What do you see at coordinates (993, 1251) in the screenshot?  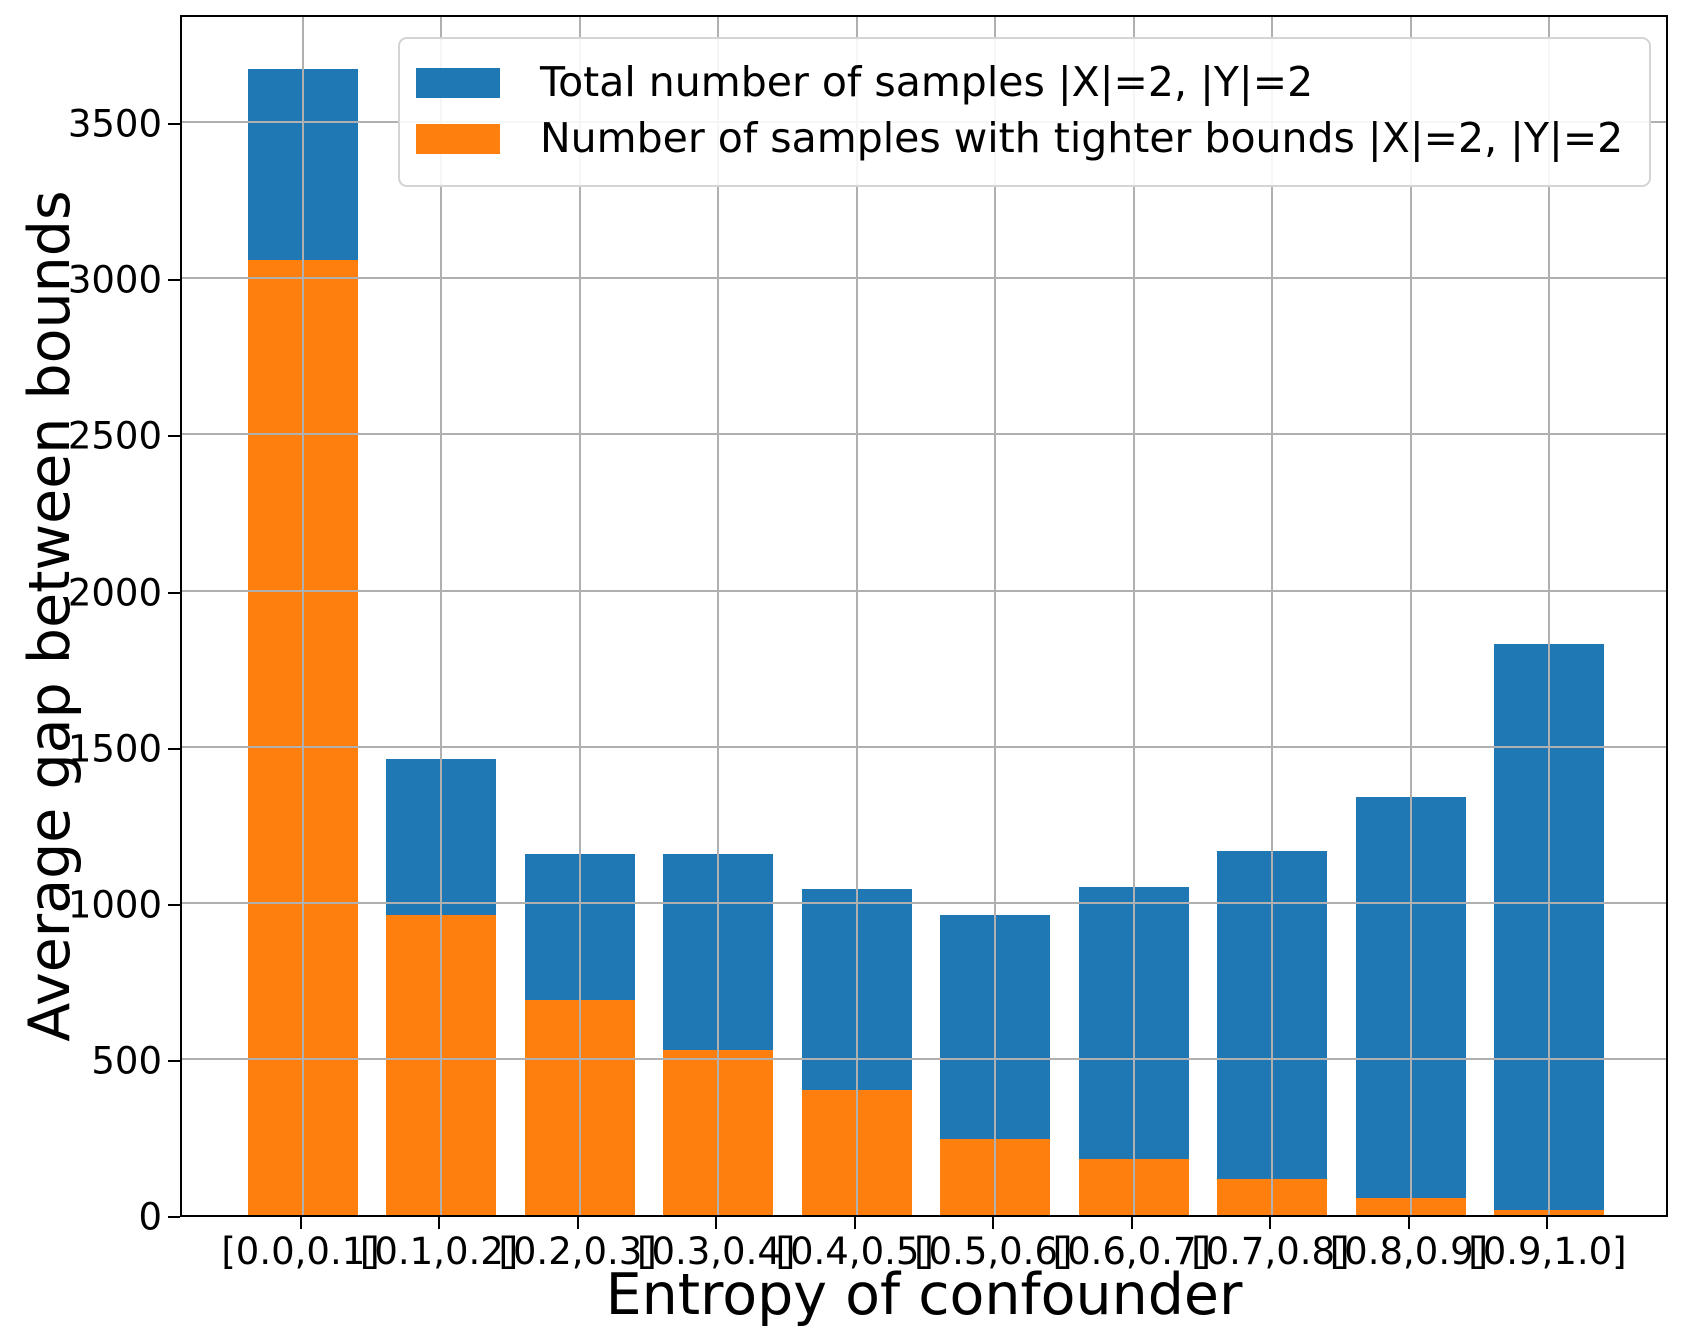 I see `x-tick-label: [0.5,0.6]` at bounding box center [993, 1251].